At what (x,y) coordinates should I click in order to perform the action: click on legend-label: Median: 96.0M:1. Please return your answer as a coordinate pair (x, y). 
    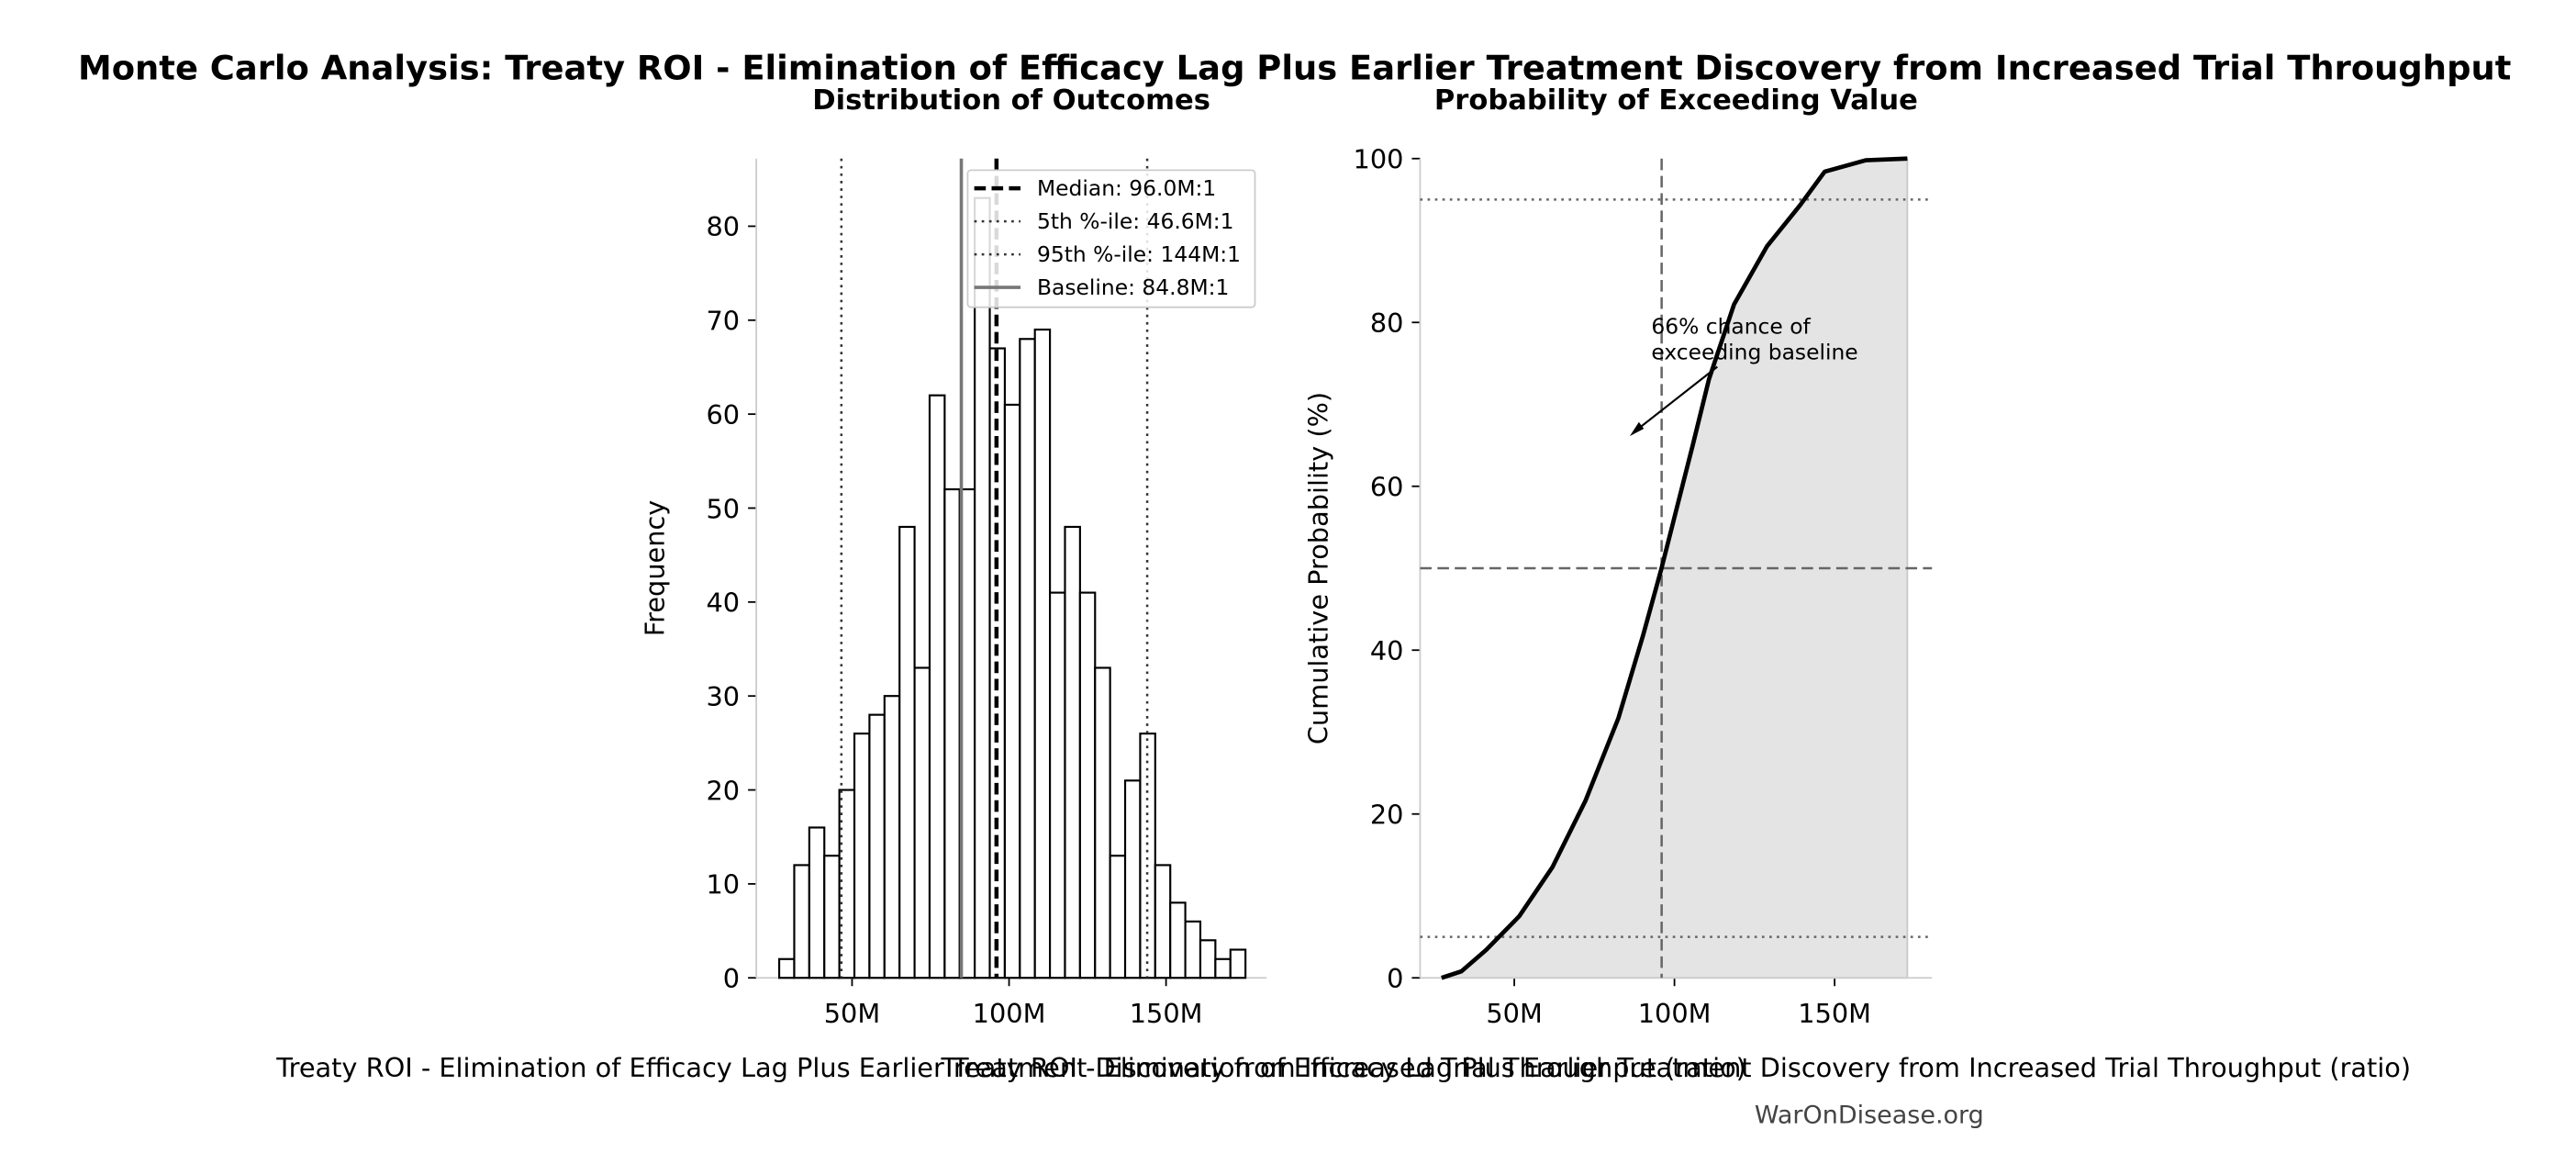
    Looking at the image, I should click on (1126, 188).